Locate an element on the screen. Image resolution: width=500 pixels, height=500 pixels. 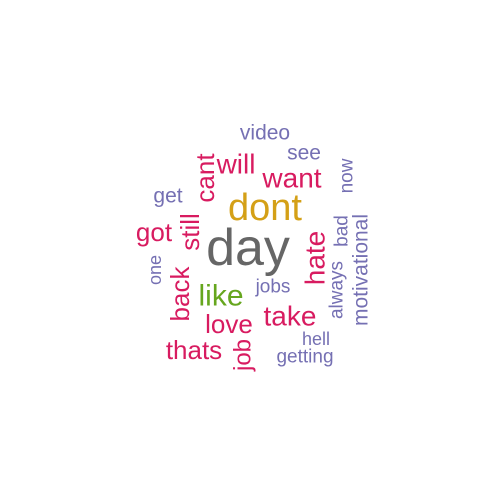
word-back: back is located at coordinates (180, 294).